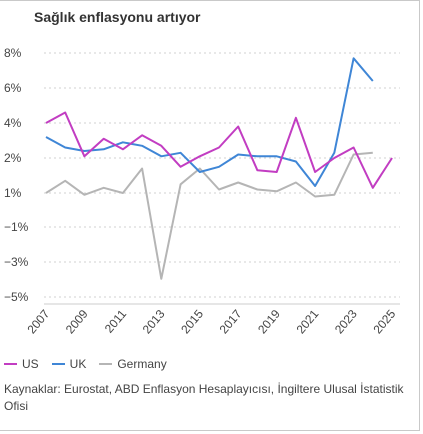 The height and width of the screenshot is (434, 423). Describe the element at coordinates (346, 322) in the screenshot. I see `x-tick-label: 2023` at that location.